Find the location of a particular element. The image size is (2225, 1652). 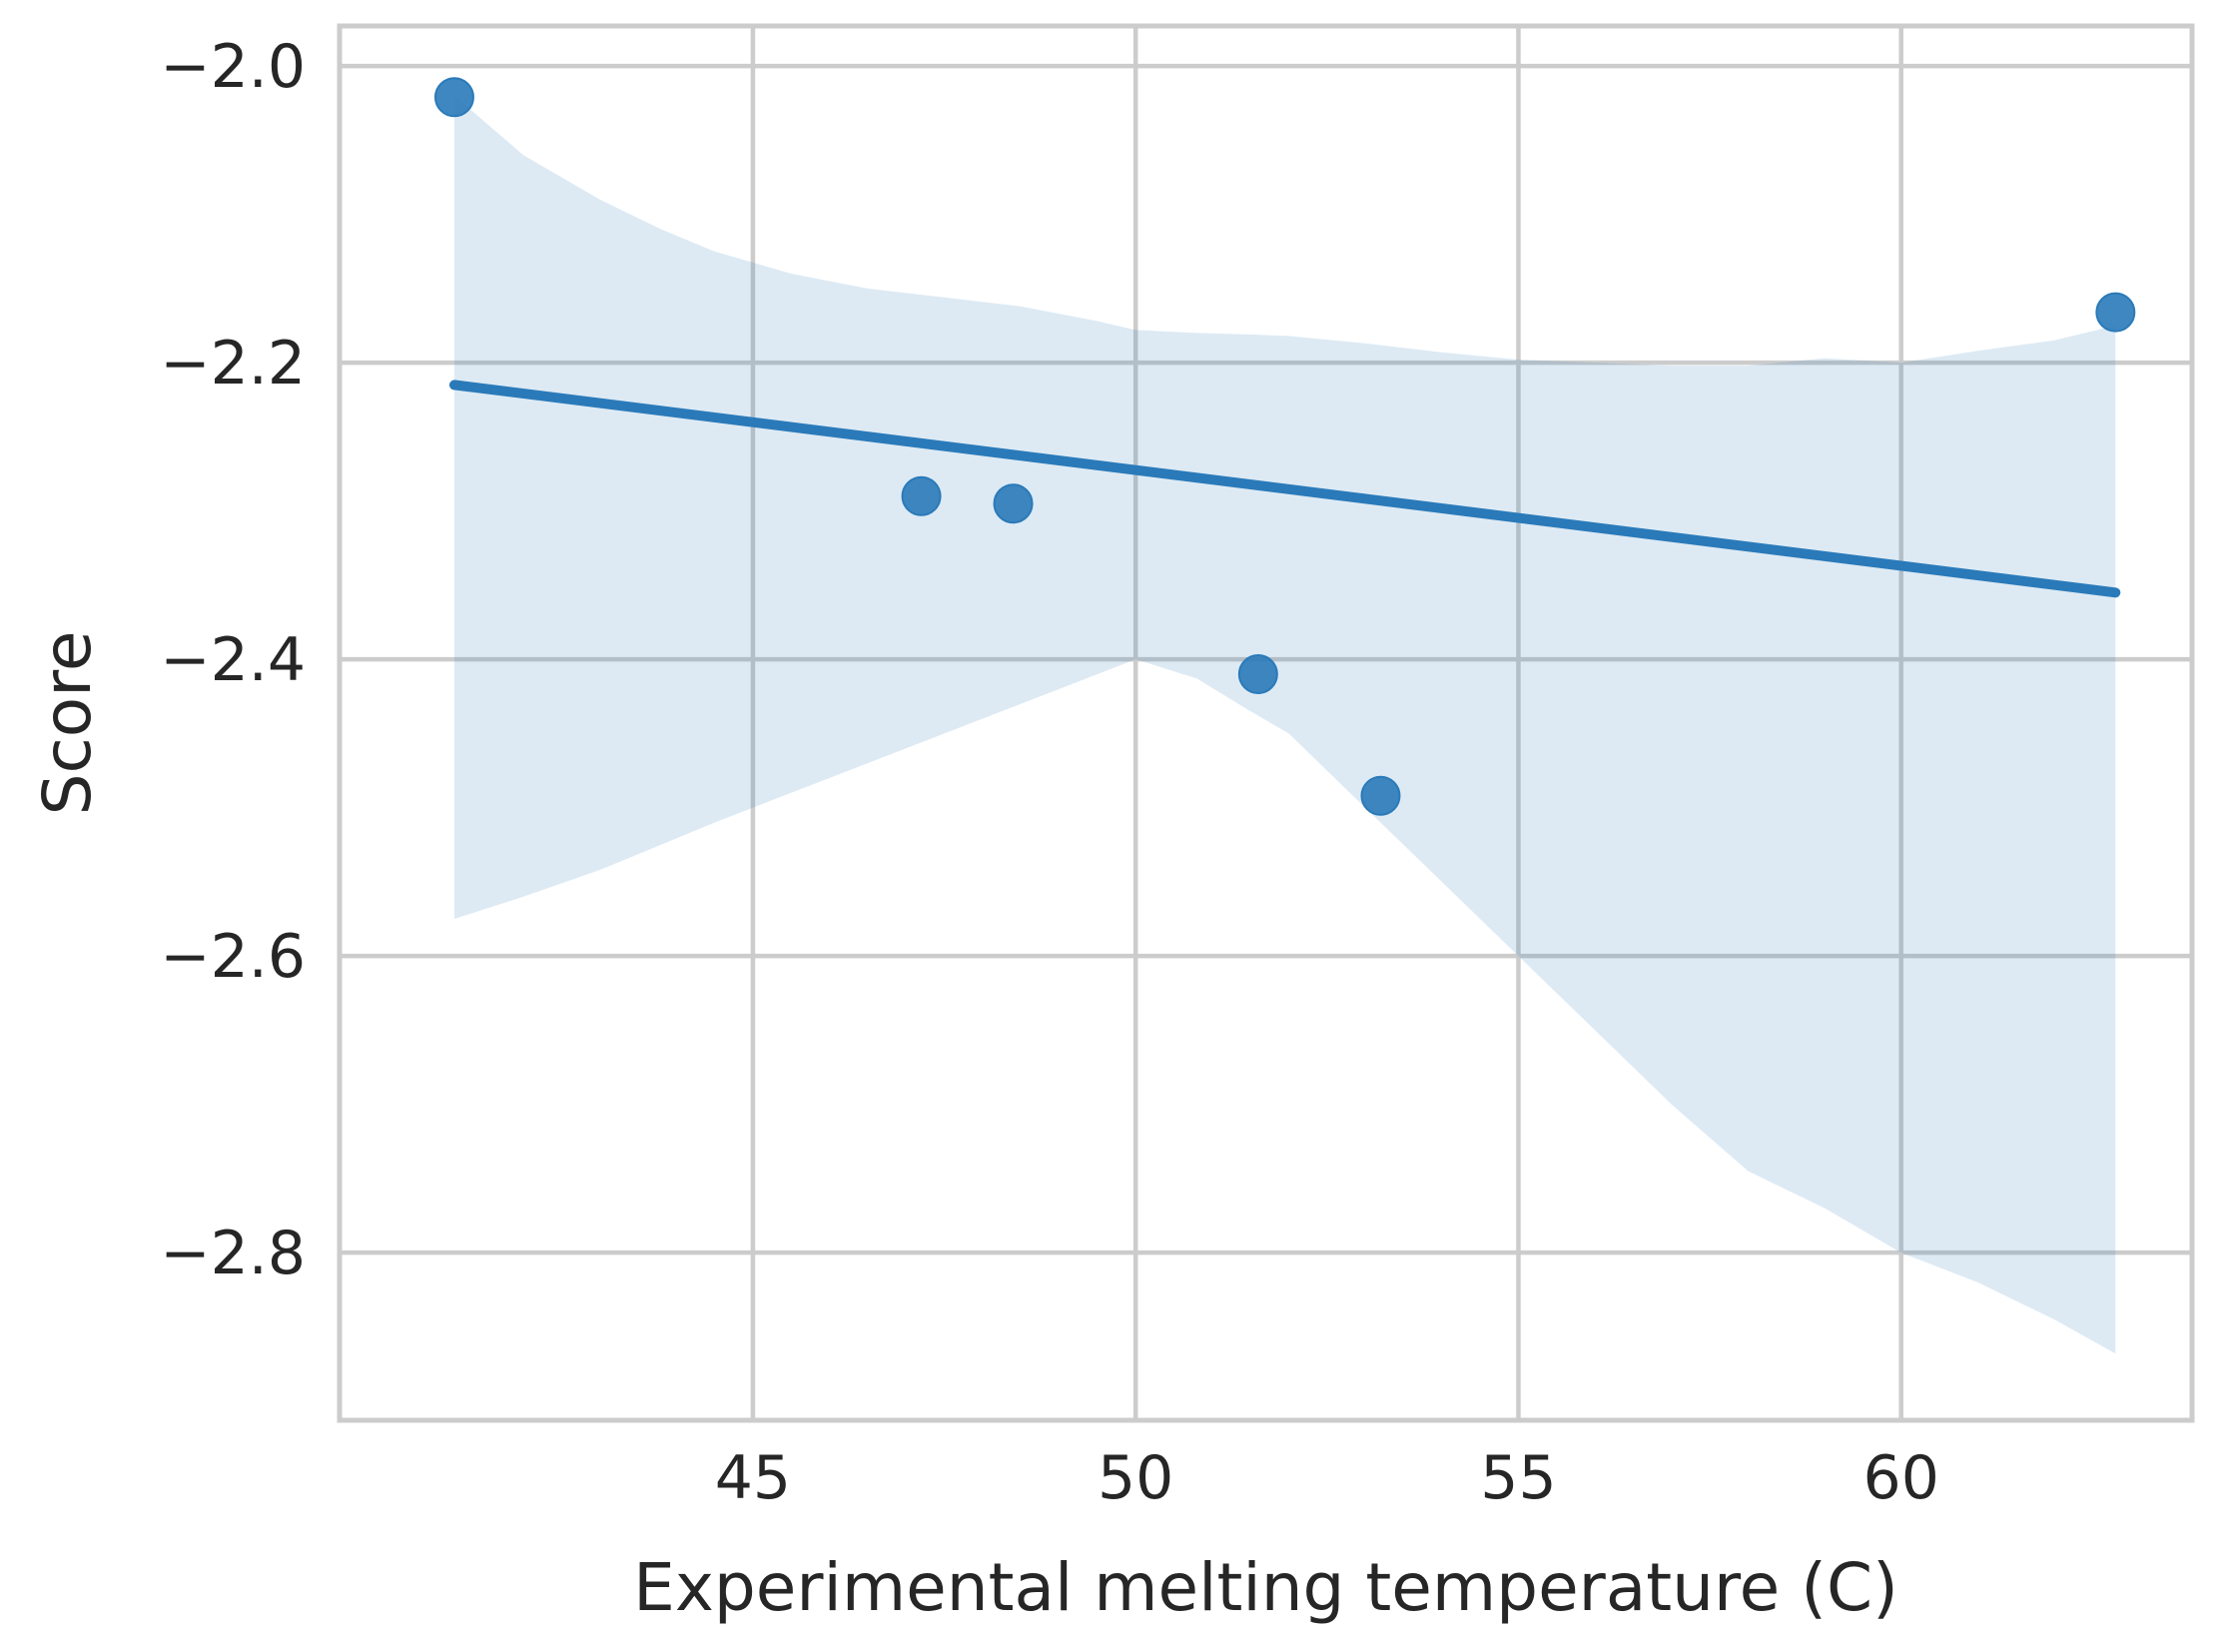

y-tick-label: −2.2 is located at coordinates (233, 364).